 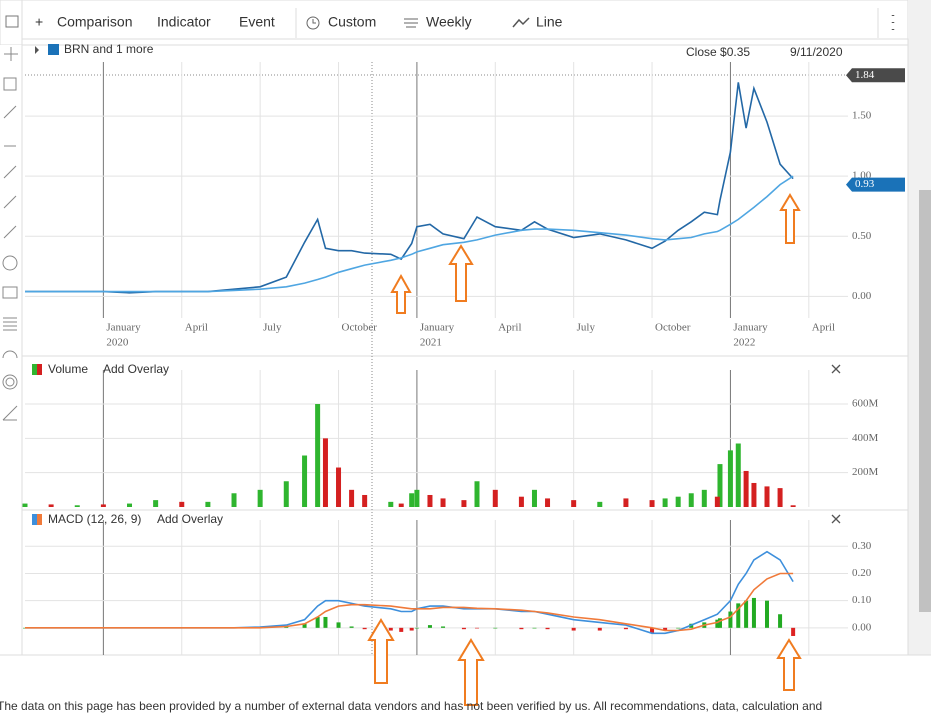 What do you see at coordinates (34, 369) in the screenshot?
I see `volume-swatch` at bounding box center [34, 369].